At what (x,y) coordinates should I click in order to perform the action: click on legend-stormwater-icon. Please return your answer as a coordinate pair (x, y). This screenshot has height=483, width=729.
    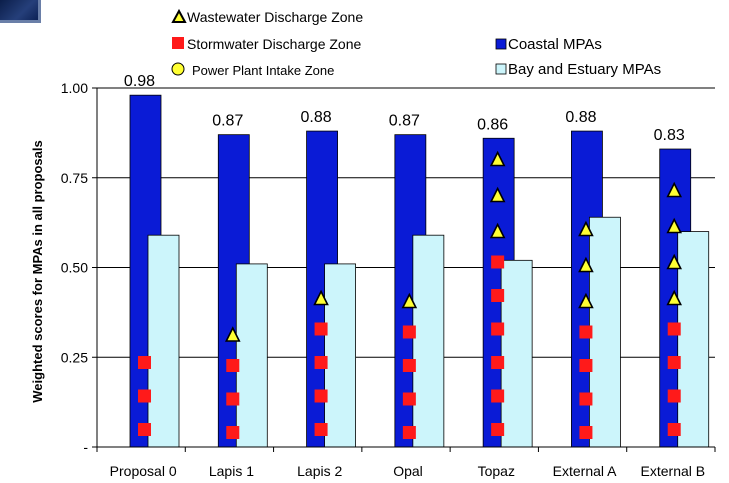
    Looking at the image, I should click on (178, 43).